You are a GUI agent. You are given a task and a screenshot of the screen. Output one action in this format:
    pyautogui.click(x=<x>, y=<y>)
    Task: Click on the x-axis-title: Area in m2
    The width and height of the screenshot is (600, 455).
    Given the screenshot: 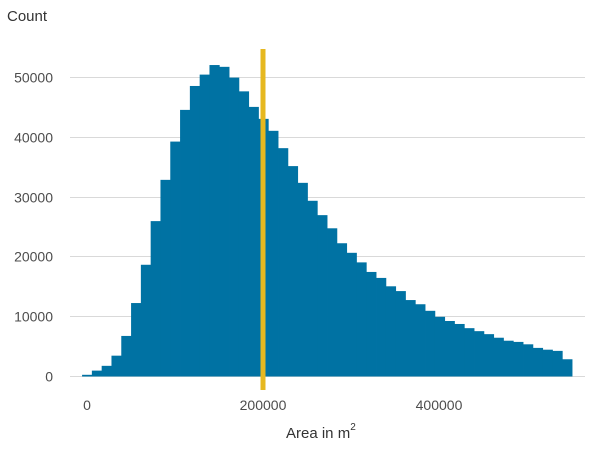 What is the action you would take?
    pyautogui.click(x=321, y=432)
    